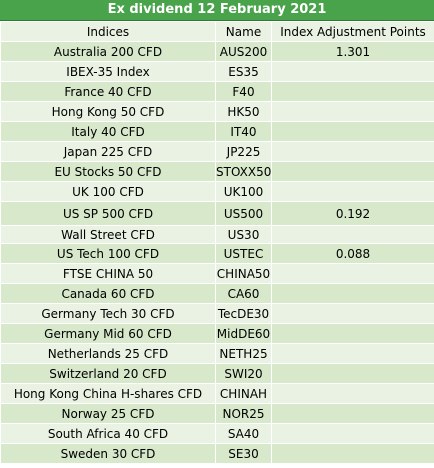 This screenshot has width=434, height=468. What do you see at coordinates (243, 71) in the screenshot?
I see `cell-name: ES35` at bounding box center [243, 71].